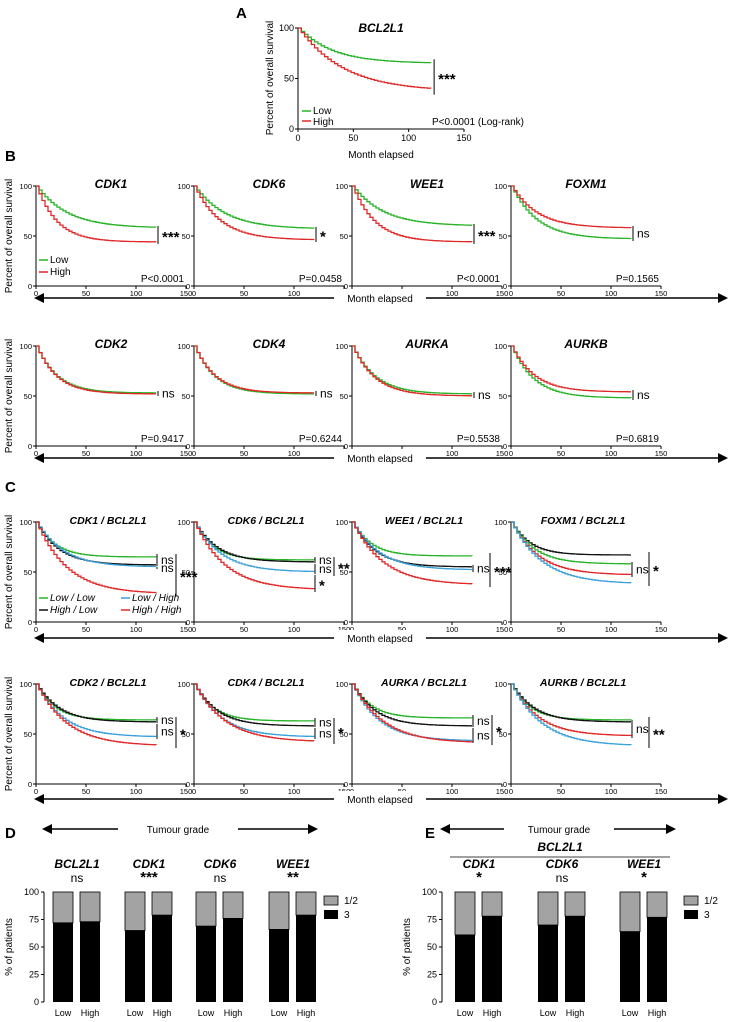 Image resolution: width=733 pixels, height=1022 pixels. I want to click on y-tick-label: 75, so click(432, 920).